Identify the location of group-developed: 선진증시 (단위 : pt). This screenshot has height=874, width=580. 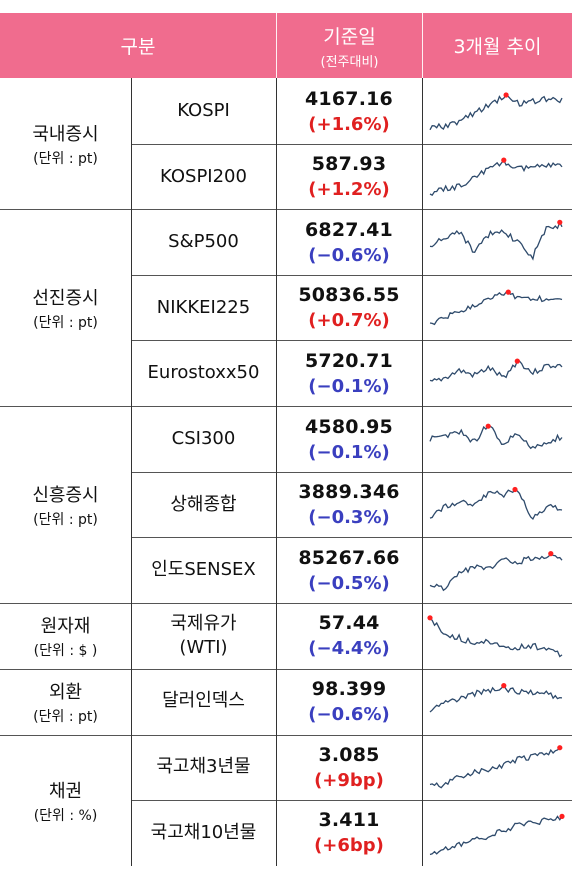
(65, 307).